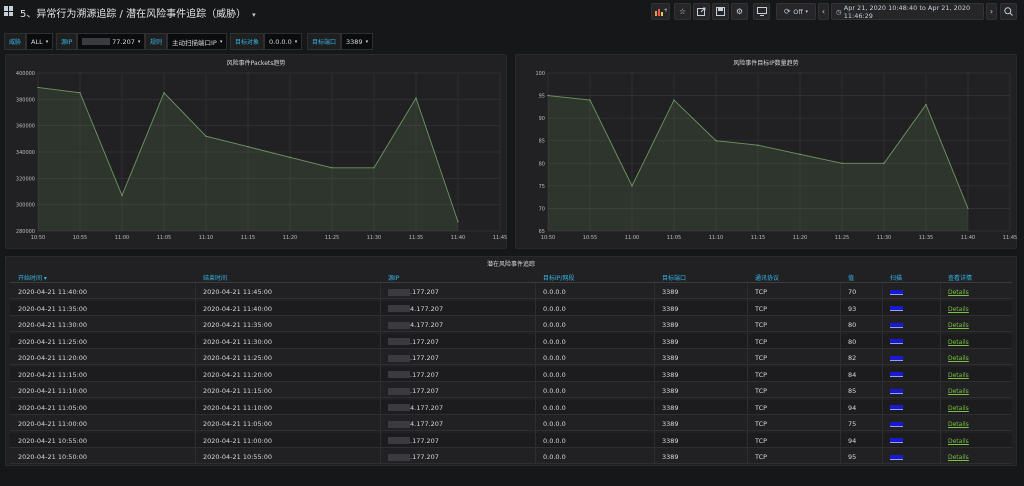 The image size is (1024, 486). Describe the element at coordinates (670, 358) in the screenshot. I see `target-port-cell: 3389` at that location.